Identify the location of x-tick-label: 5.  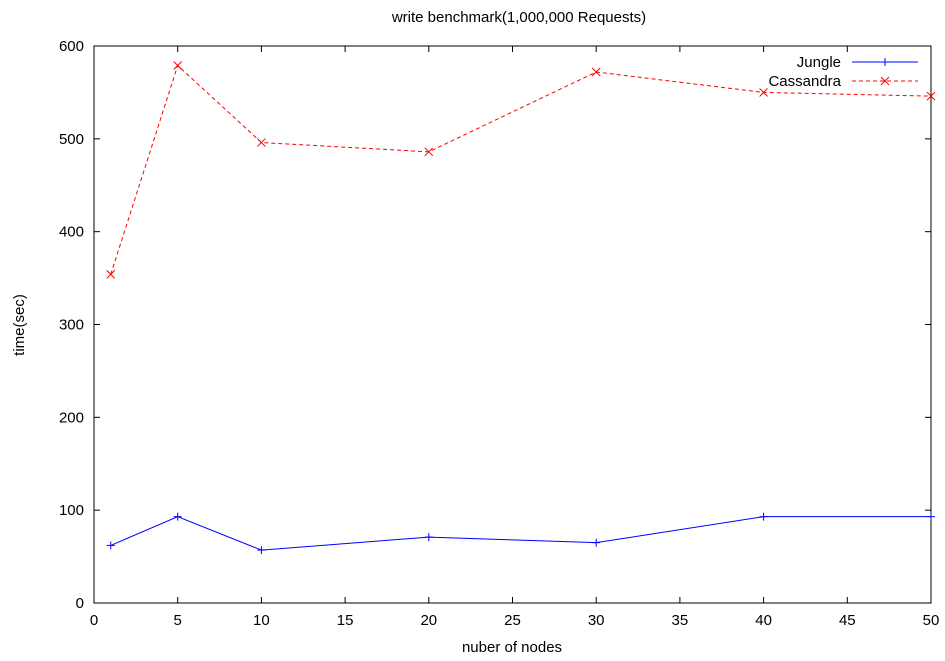
(178, 620).